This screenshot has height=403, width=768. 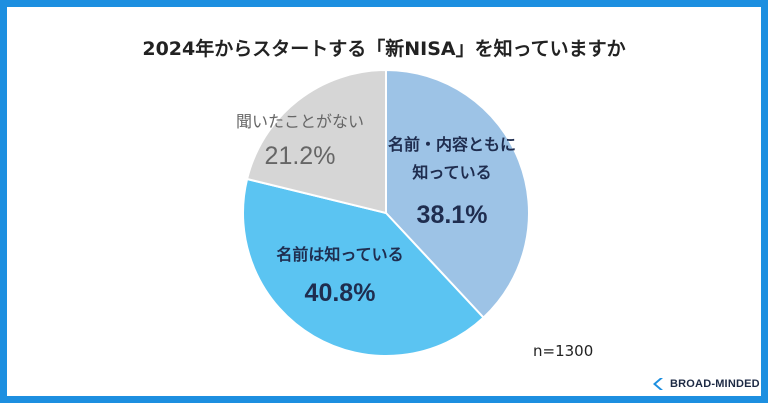 I want to click on chart-title: 2024年からスタートする「新NISA」を知っていますか, so click(x=384, y=49).